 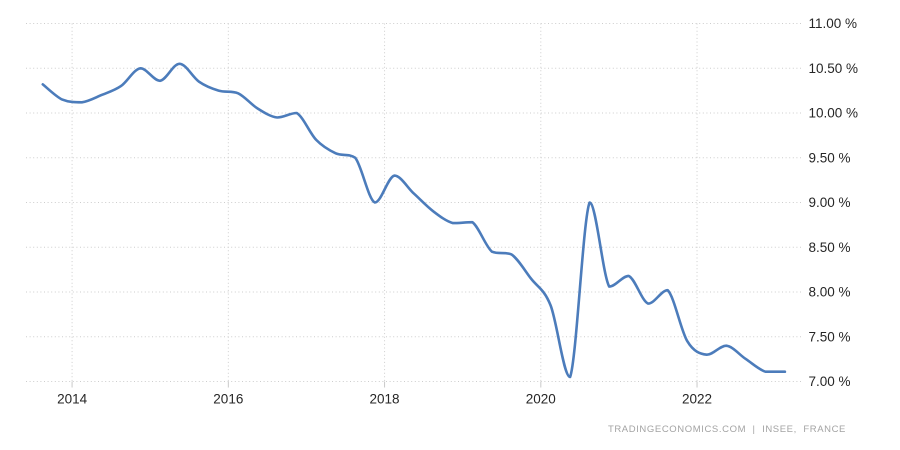 I want to click on y-axis-label: 9.50 %, so click(x=830, y=157).